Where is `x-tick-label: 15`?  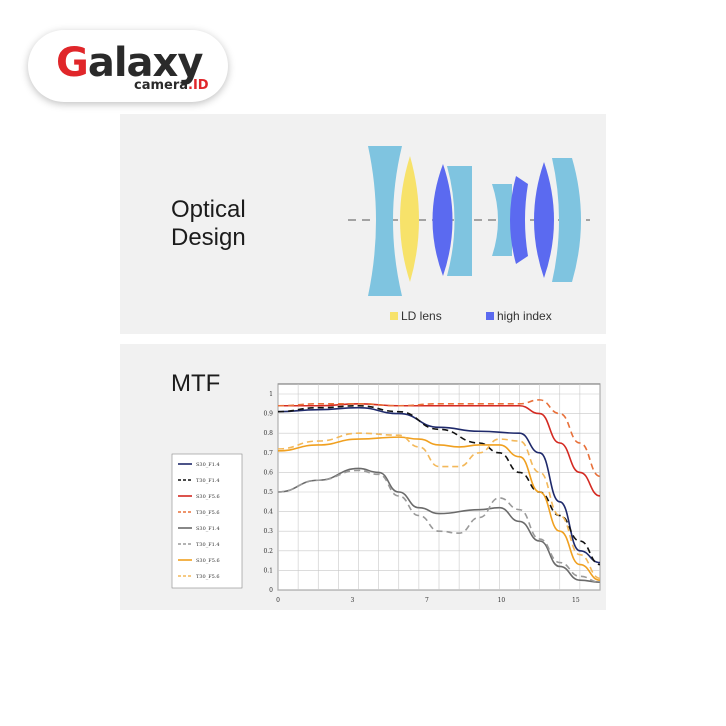 x-tick-label: 15 is located at coordinates (576, 600).